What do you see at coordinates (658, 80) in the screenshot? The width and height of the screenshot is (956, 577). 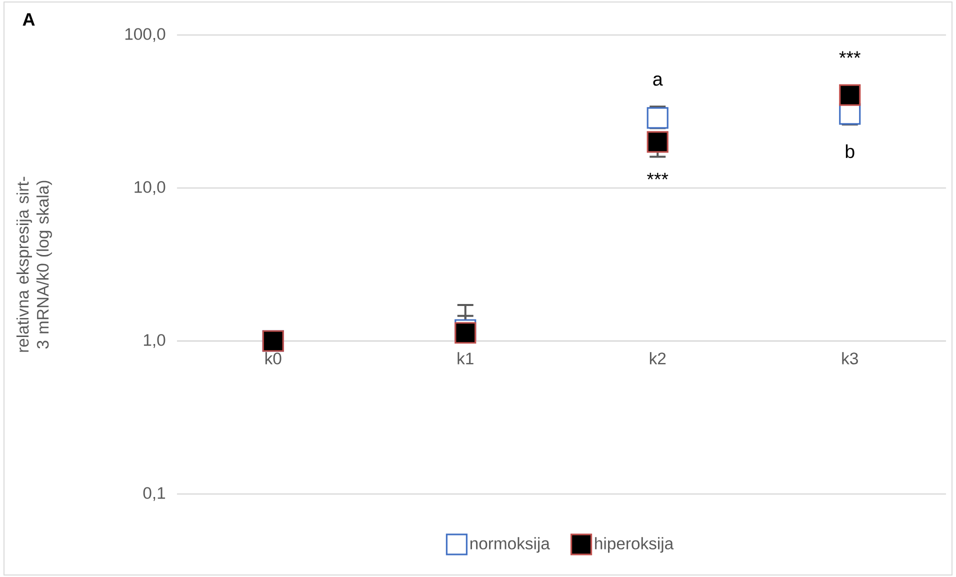 I see `annotation: a` at bounding box center [658, 80].